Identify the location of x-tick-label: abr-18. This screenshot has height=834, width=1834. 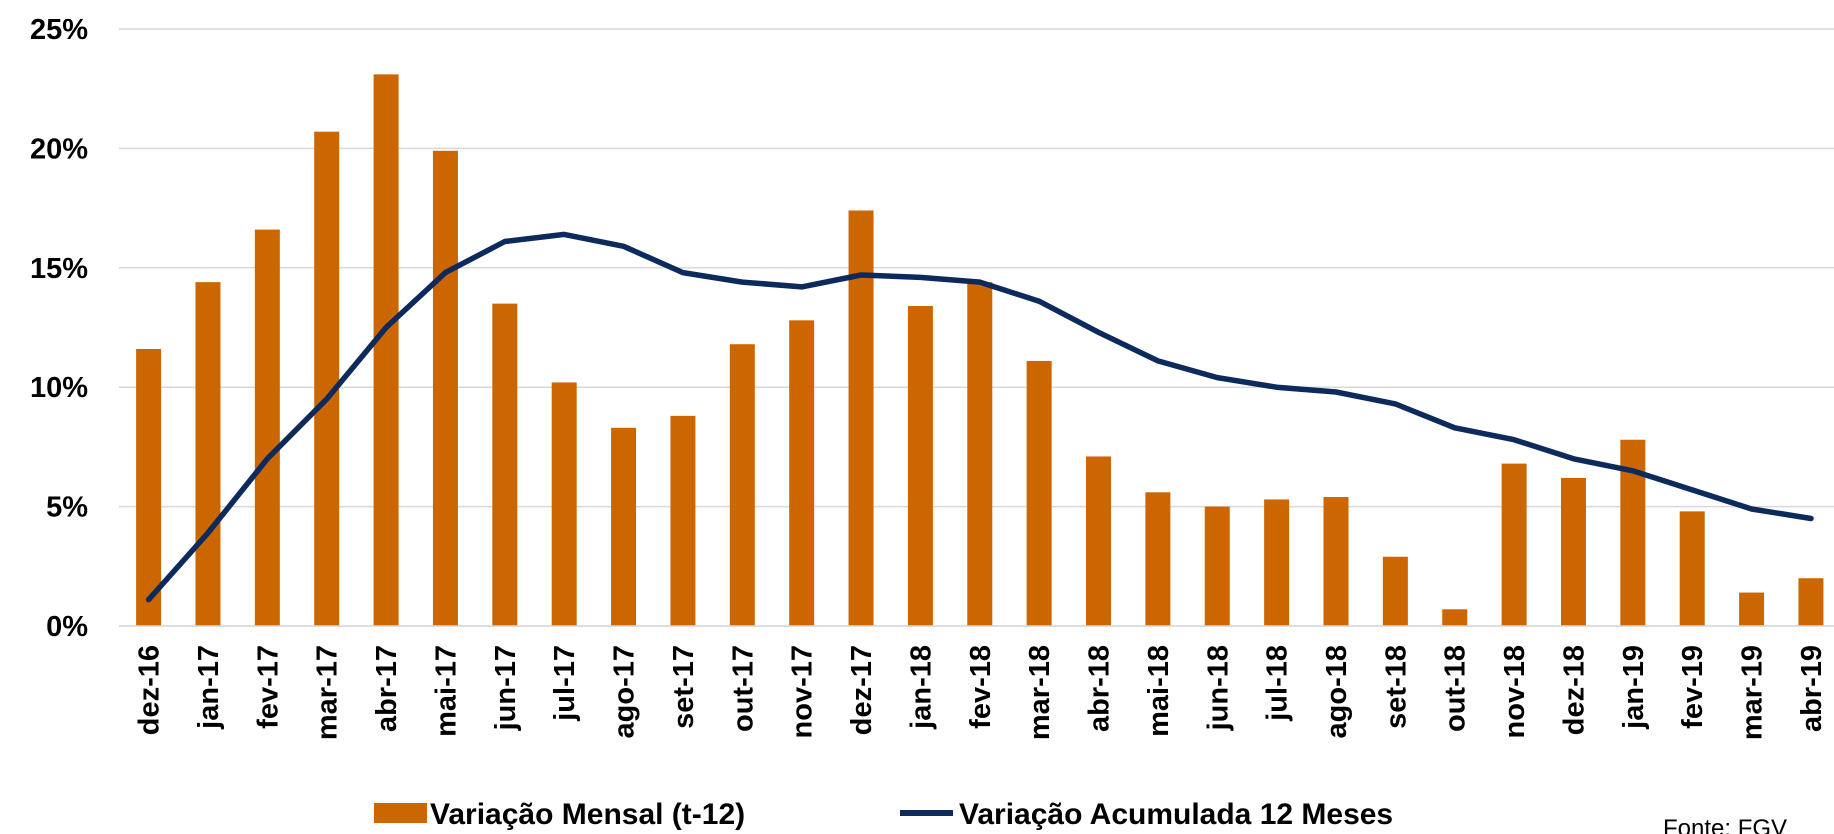
(1100, 688).